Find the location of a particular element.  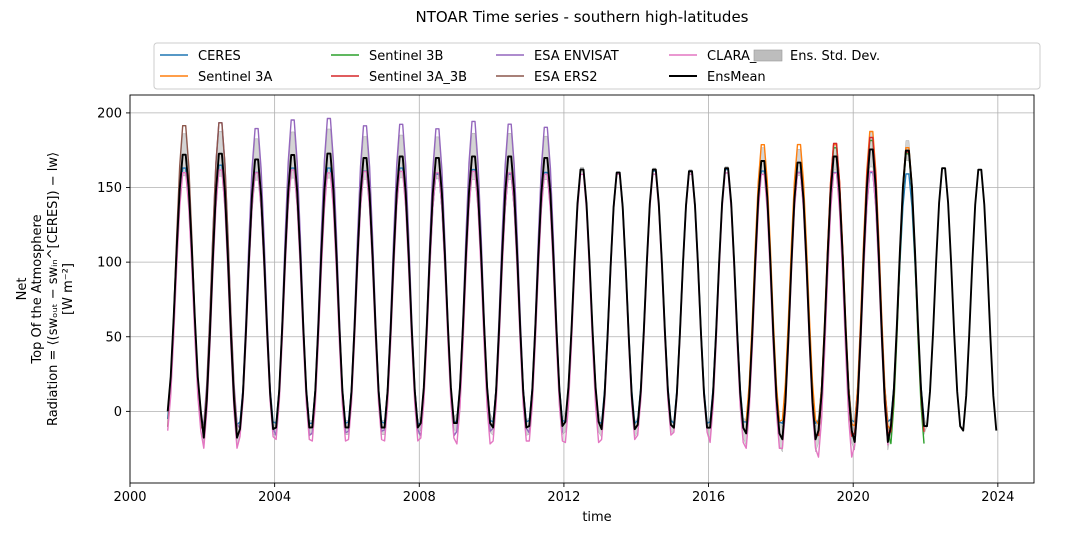

x-axis-label: time is located at coordinates (596, 517).